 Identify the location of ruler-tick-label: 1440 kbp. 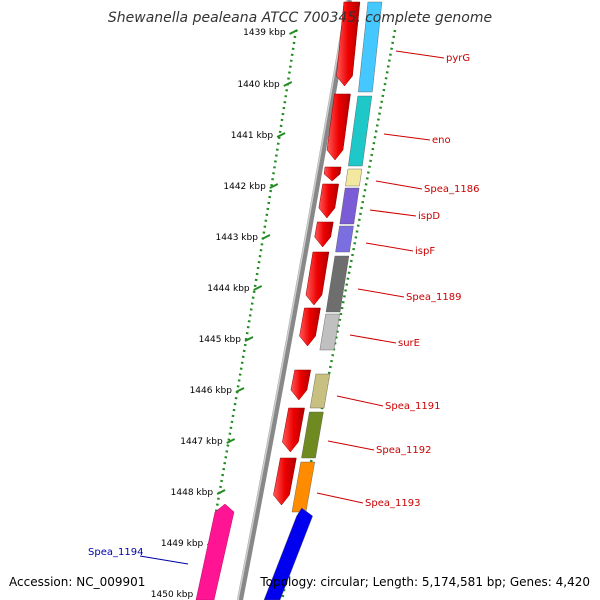
(258, 85).